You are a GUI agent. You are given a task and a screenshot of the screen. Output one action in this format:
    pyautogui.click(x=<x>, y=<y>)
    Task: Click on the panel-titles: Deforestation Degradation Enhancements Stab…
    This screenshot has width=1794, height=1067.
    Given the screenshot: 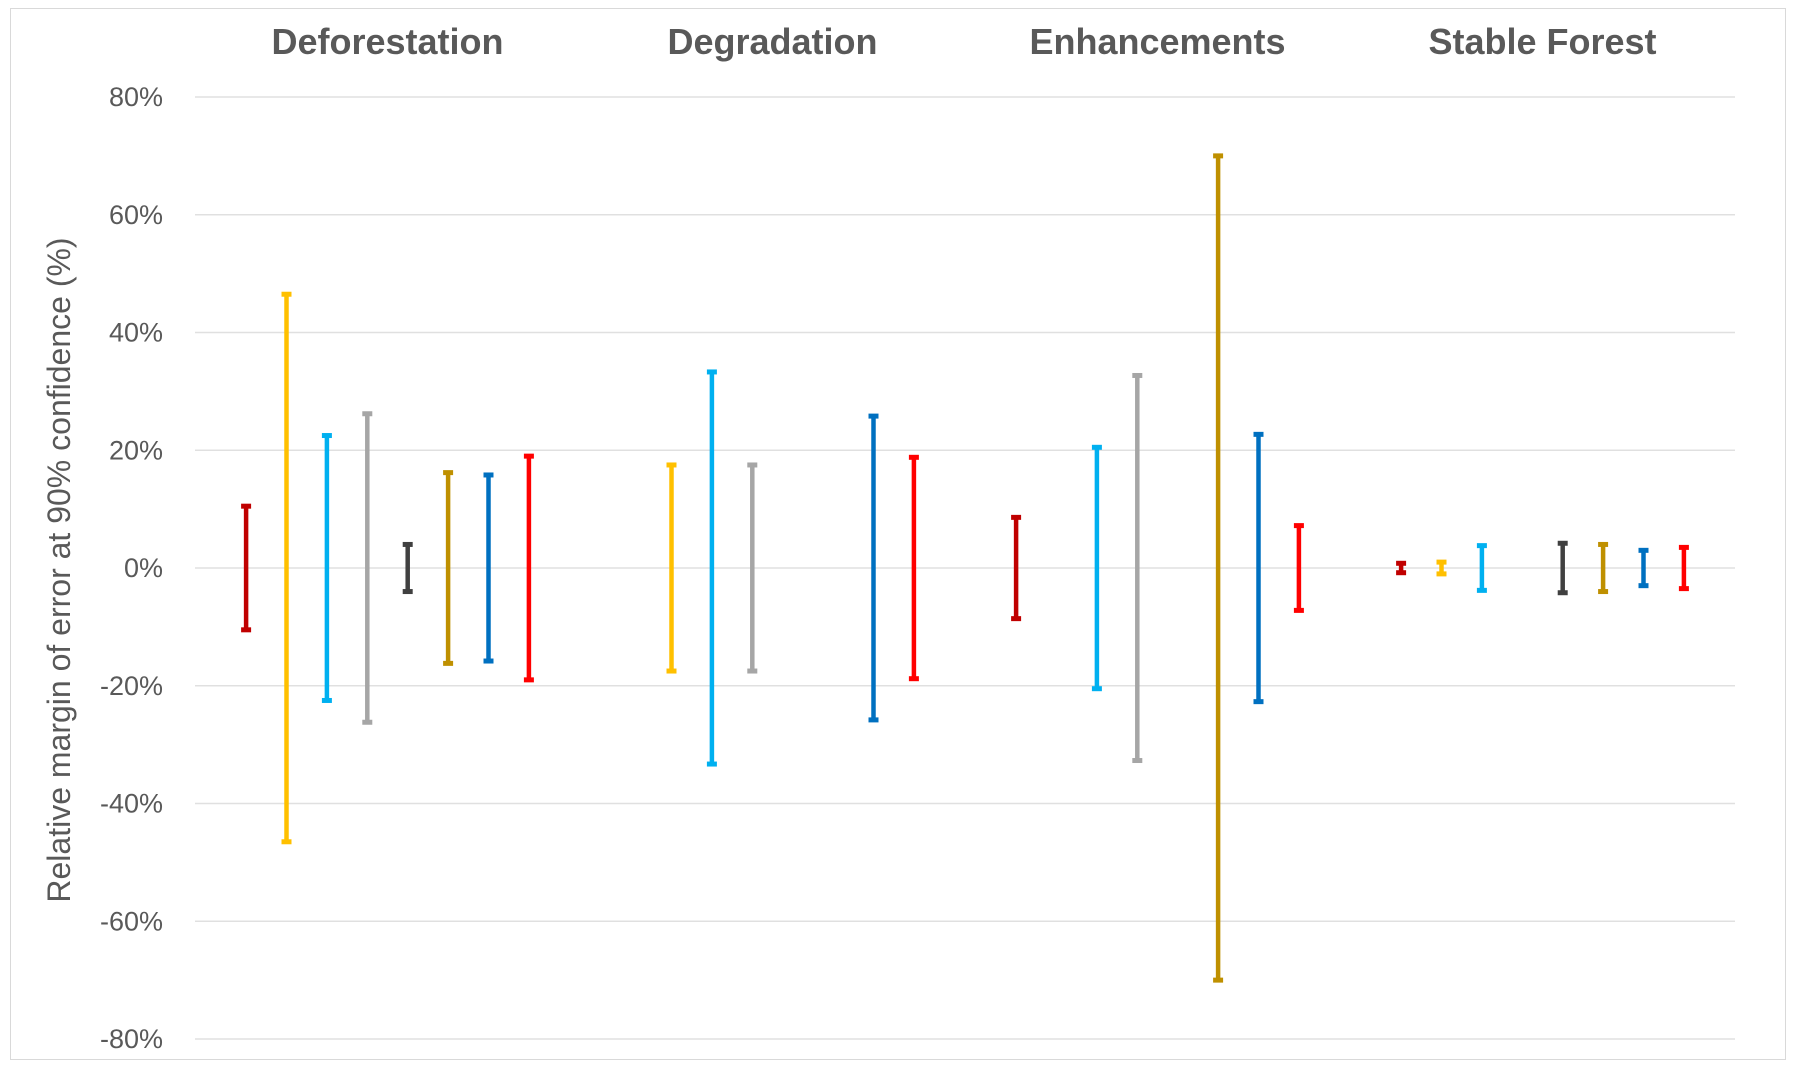 What is the action you would take?
    pyautogui.click(x=963, y=41)
    